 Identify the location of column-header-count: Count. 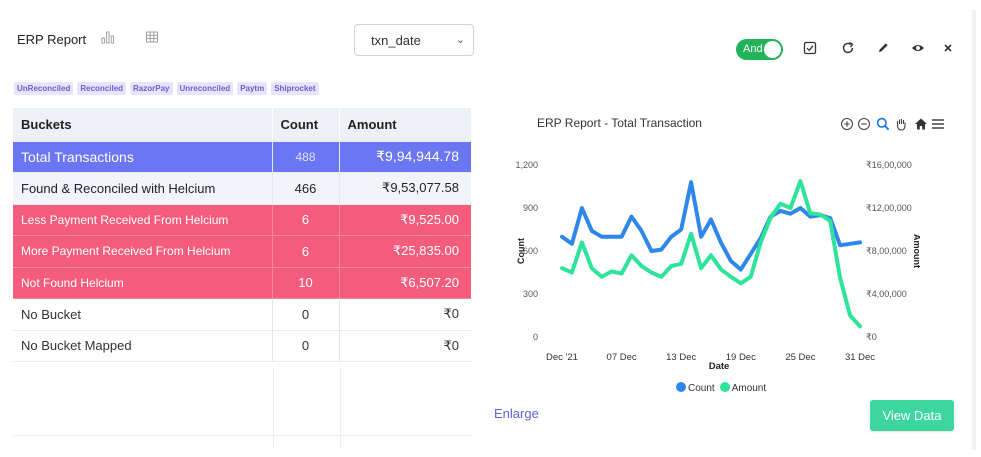
(305, 125).